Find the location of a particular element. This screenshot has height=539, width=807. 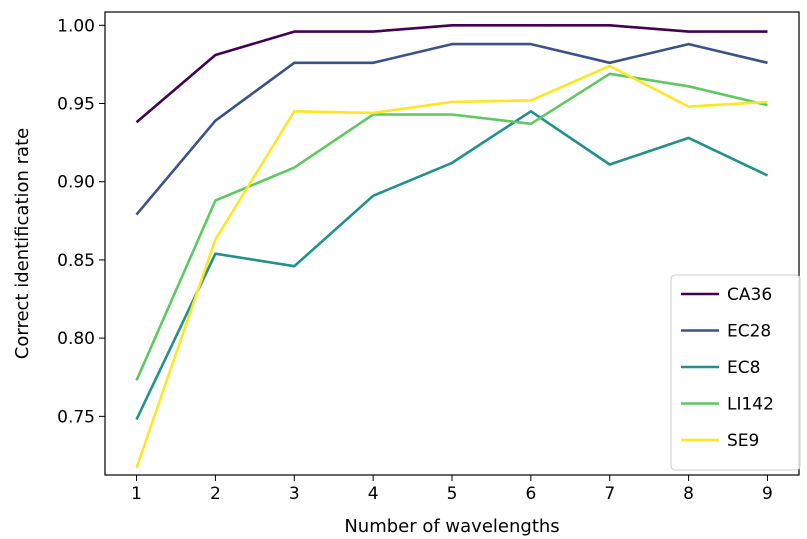

legend-label-ec28: EC28 is located at coordinates (749, 332).